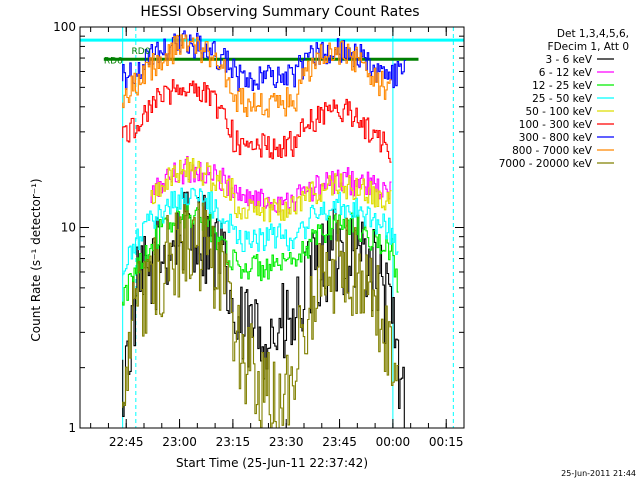  Describe the element at coordinates (566, 73) in the screenshot. I see `legend-label-1: 6 - 12 keV` at that location.